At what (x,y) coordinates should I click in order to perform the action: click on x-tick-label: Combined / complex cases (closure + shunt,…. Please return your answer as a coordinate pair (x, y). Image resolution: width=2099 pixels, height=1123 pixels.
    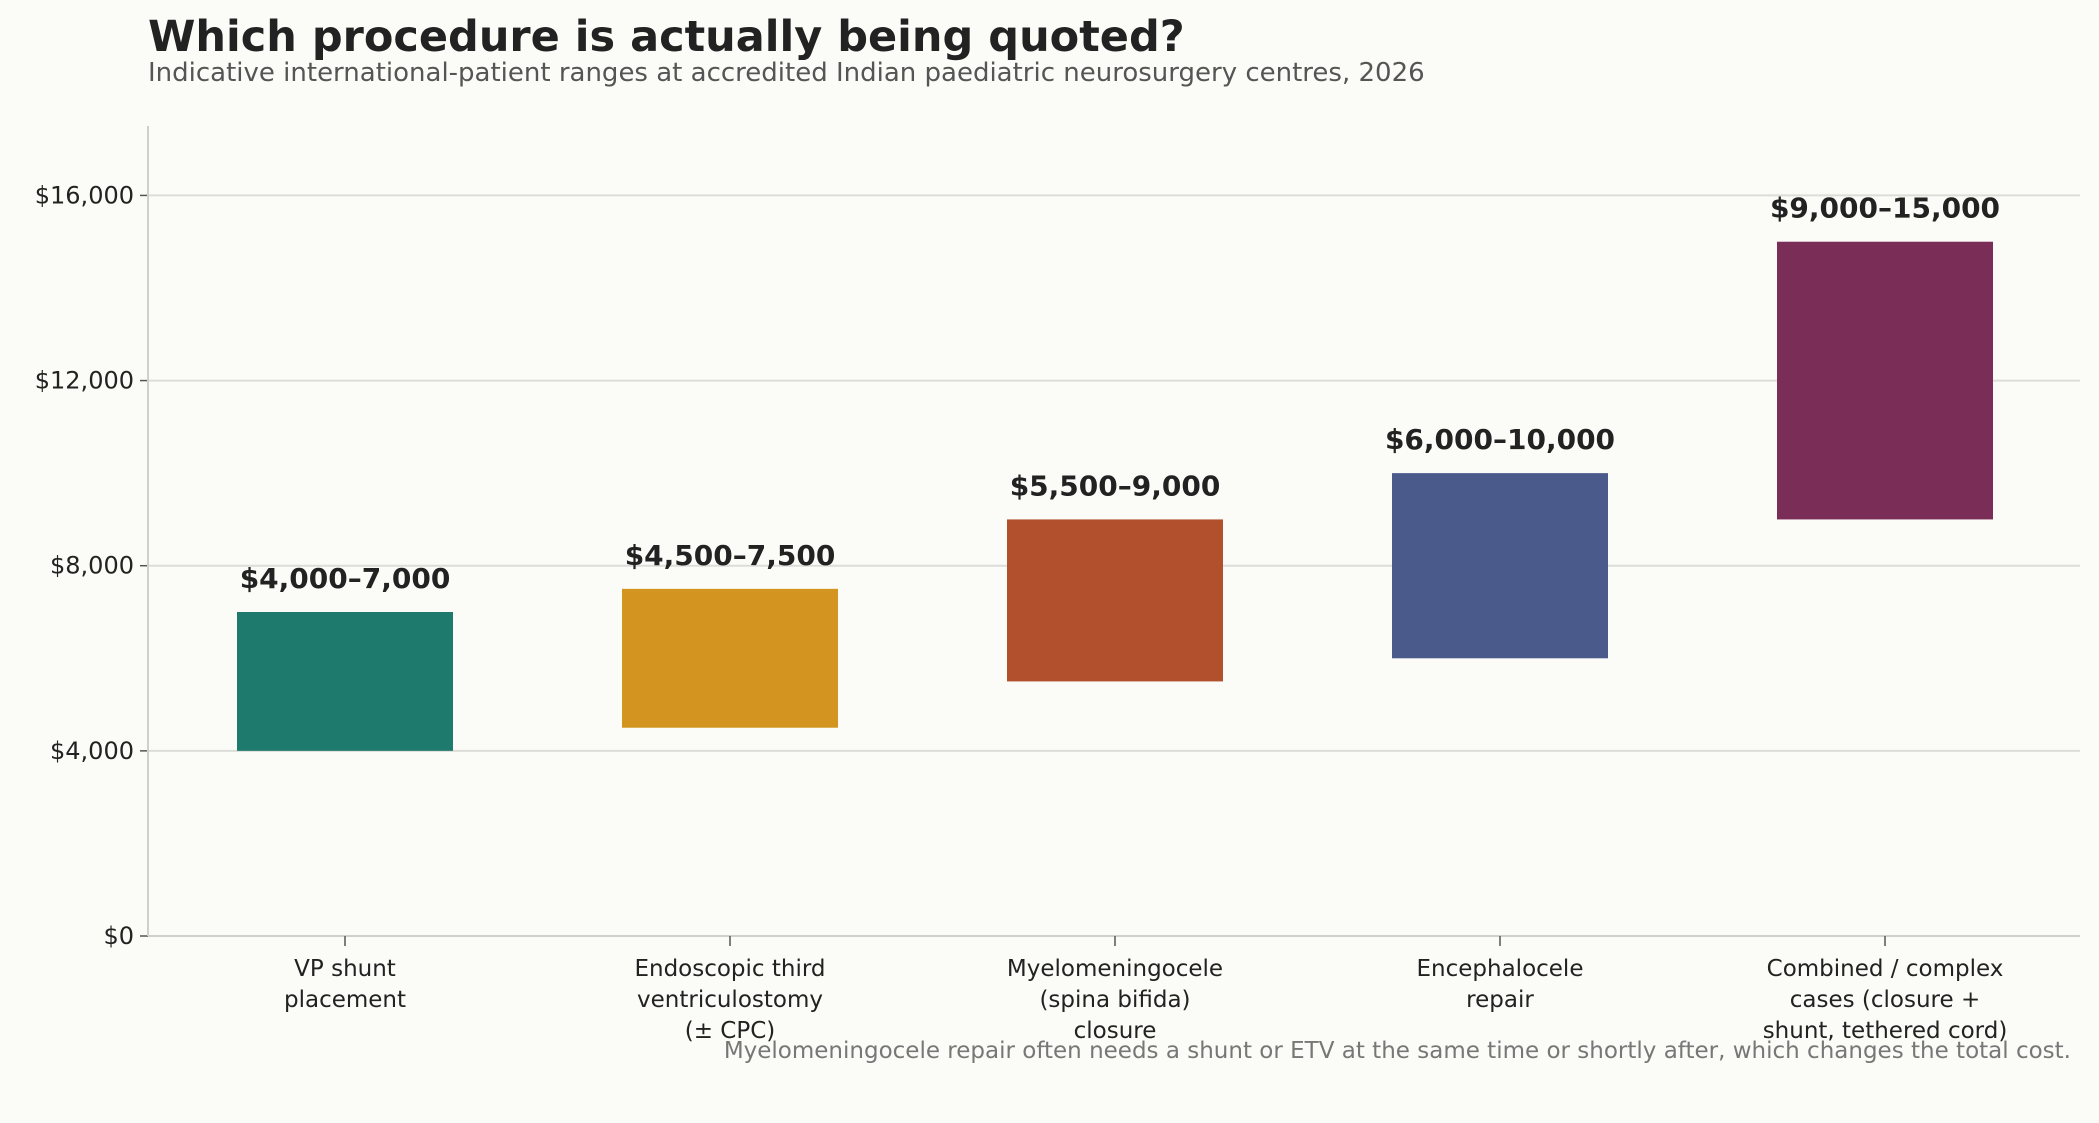
    Looking at the image, I should click on (1885, 1000).